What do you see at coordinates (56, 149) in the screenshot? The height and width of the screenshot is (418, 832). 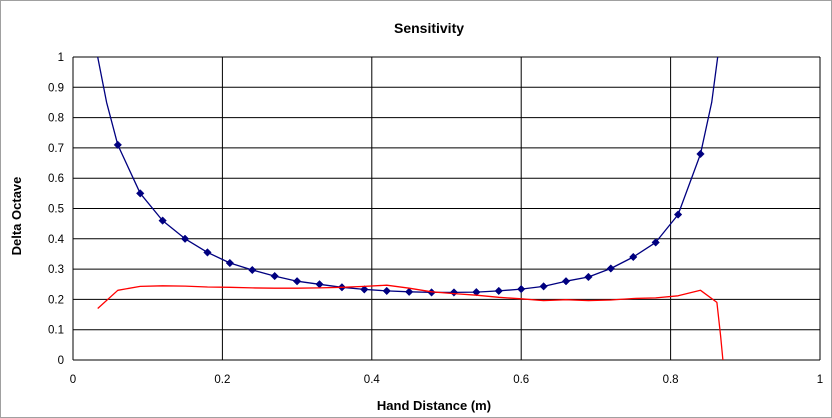 I see `y-tick-label: 0.7` at bounding box center [56, 149].